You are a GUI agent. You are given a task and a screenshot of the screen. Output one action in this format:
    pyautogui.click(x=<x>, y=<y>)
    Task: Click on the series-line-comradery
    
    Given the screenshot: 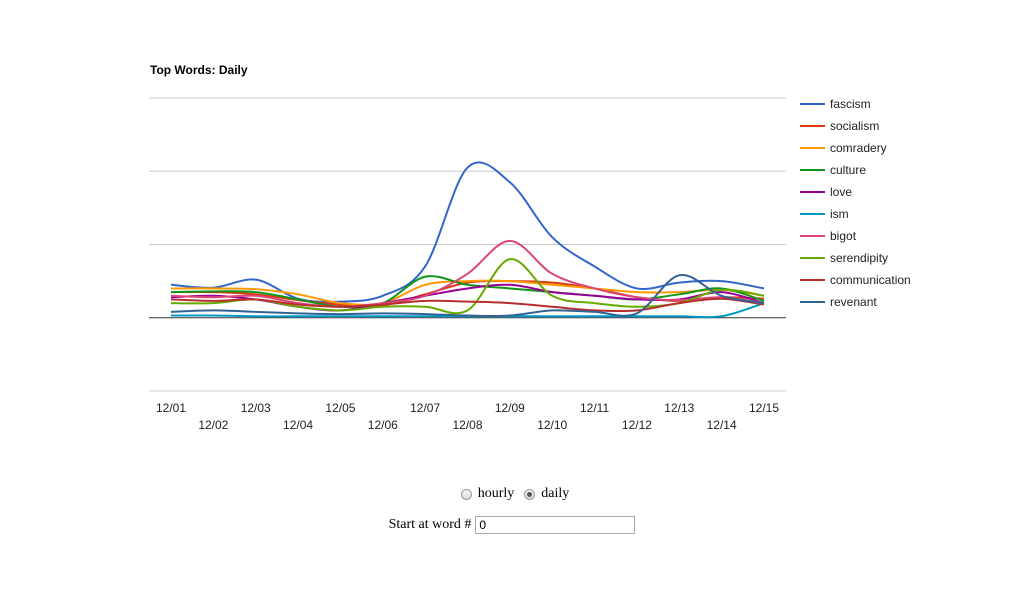 What is the action you would take?
    pyautogui.click(x=467, y=292)
    